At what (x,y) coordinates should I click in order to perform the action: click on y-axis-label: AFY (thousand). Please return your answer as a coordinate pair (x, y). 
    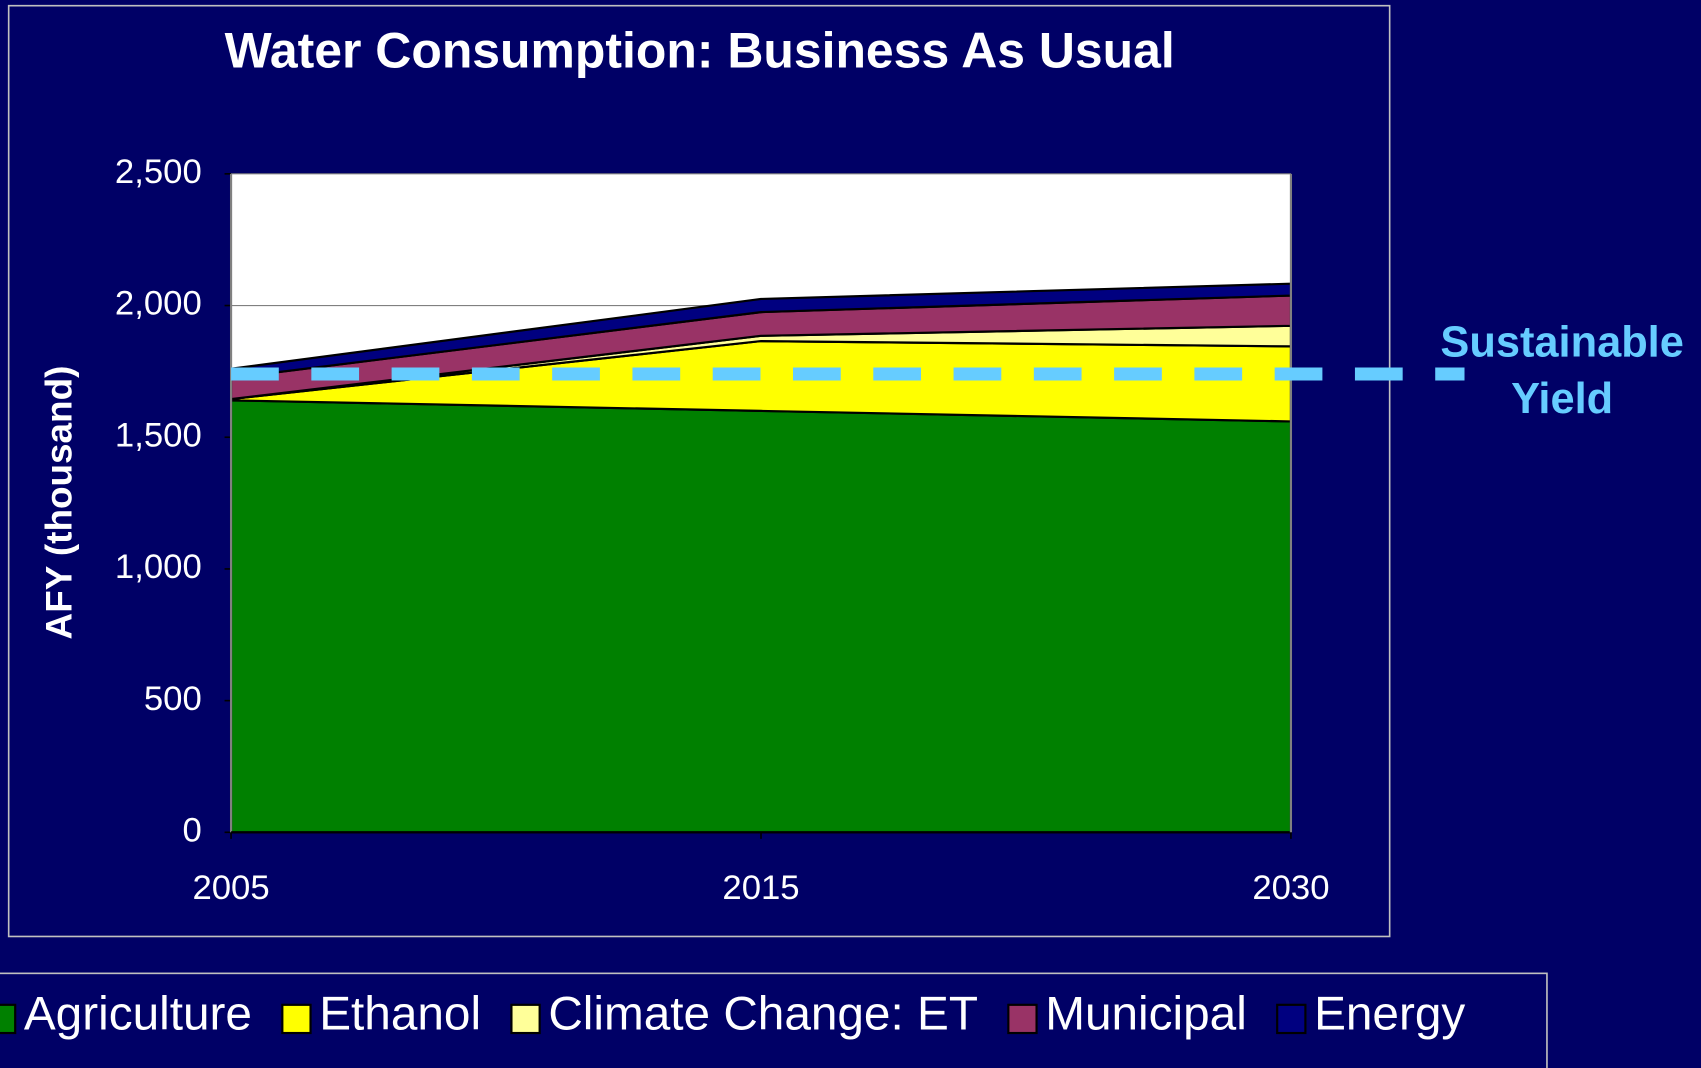
    Looking at the image, I should click on (59, 503).